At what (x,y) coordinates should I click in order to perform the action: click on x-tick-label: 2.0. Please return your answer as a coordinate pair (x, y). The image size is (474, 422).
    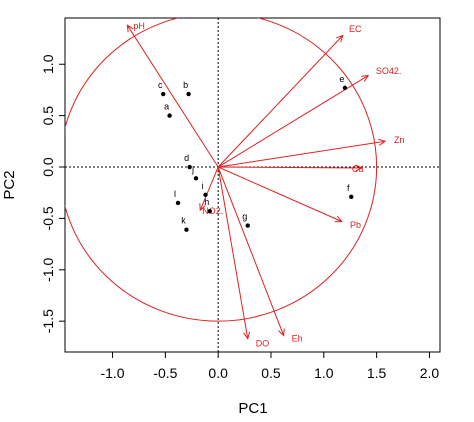
    Looking at the image, I should click on (430, 373).